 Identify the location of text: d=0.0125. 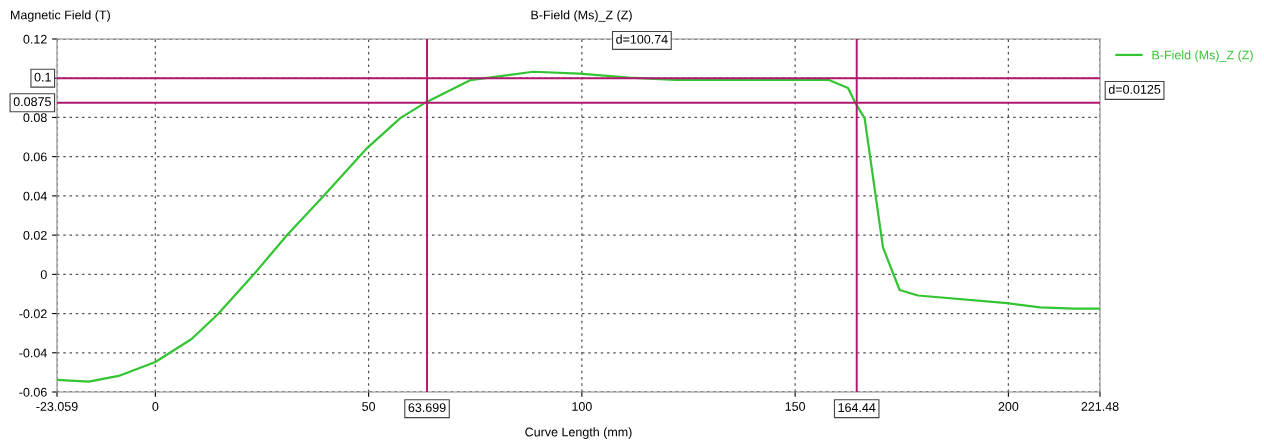
(1134, 89).